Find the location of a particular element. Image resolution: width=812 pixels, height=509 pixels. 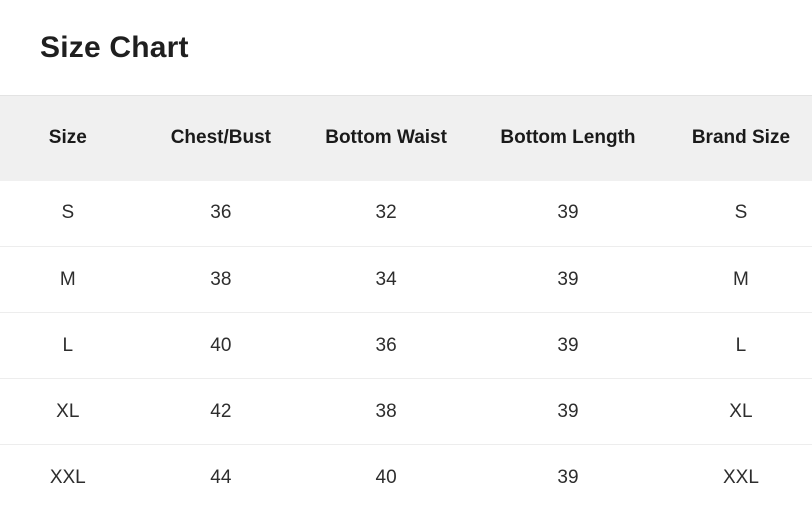

column-header-chest-bust: Chest/Bust is located at coordinates (220, 138).